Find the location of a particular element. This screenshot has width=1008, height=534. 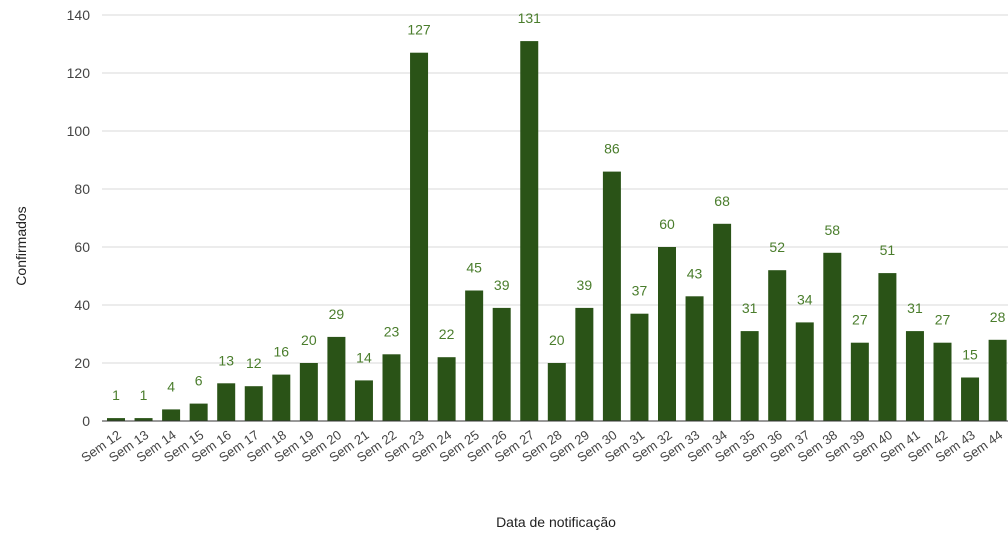

data-label: 52 is located at coordinates (777, 247).